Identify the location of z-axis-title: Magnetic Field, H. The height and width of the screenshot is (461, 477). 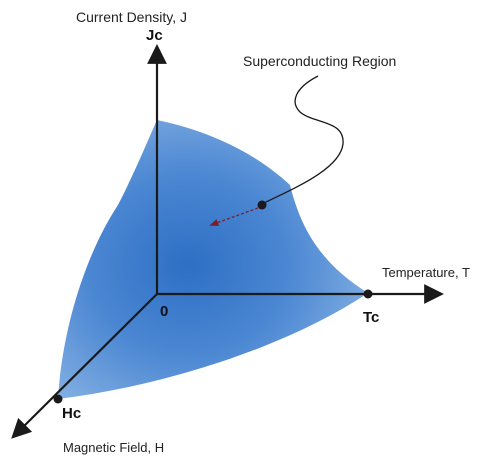
(113, 447).